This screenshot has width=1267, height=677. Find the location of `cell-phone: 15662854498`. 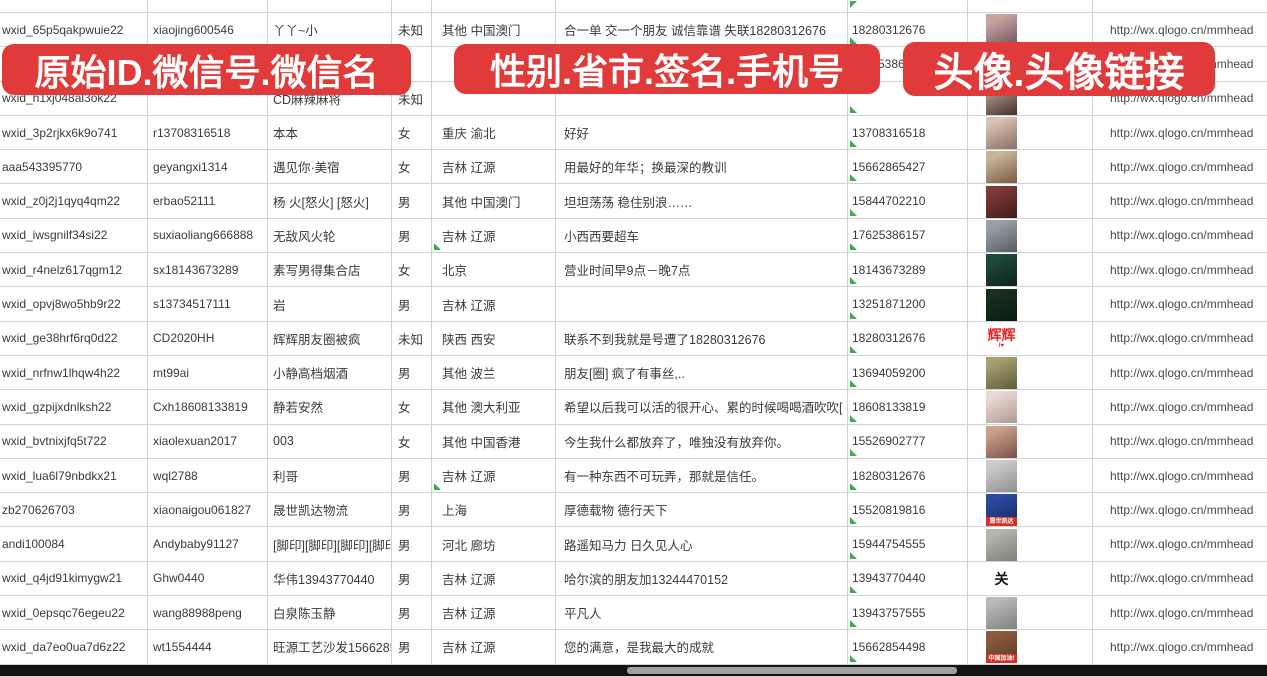

cell-phone: 15662854498 is located at coordinates (908, 647).